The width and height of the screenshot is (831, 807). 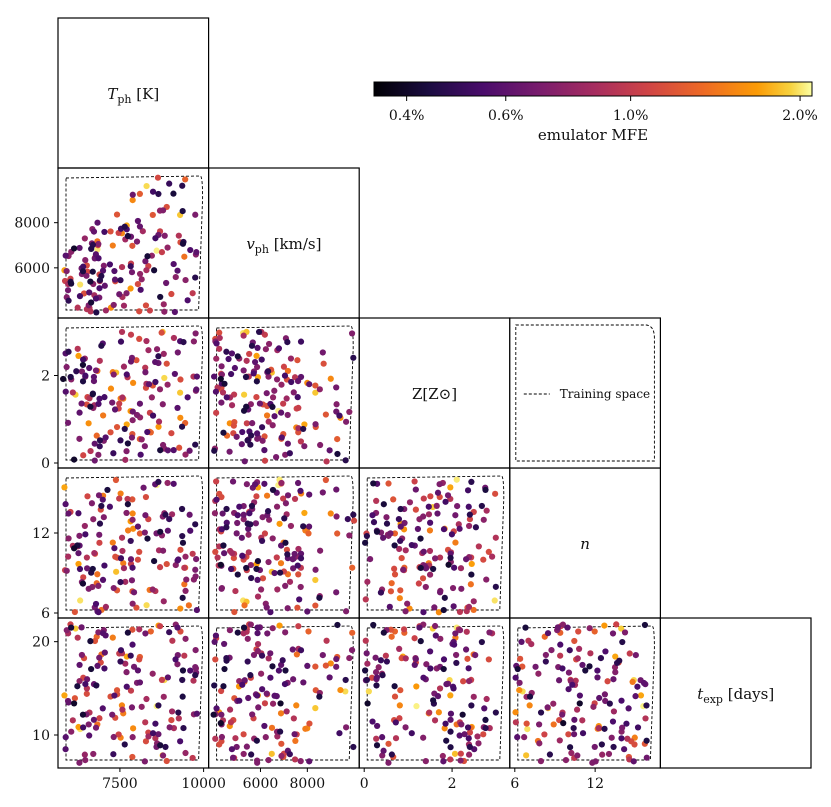 I want to click on label-n: n, so click(x=585, y=544).